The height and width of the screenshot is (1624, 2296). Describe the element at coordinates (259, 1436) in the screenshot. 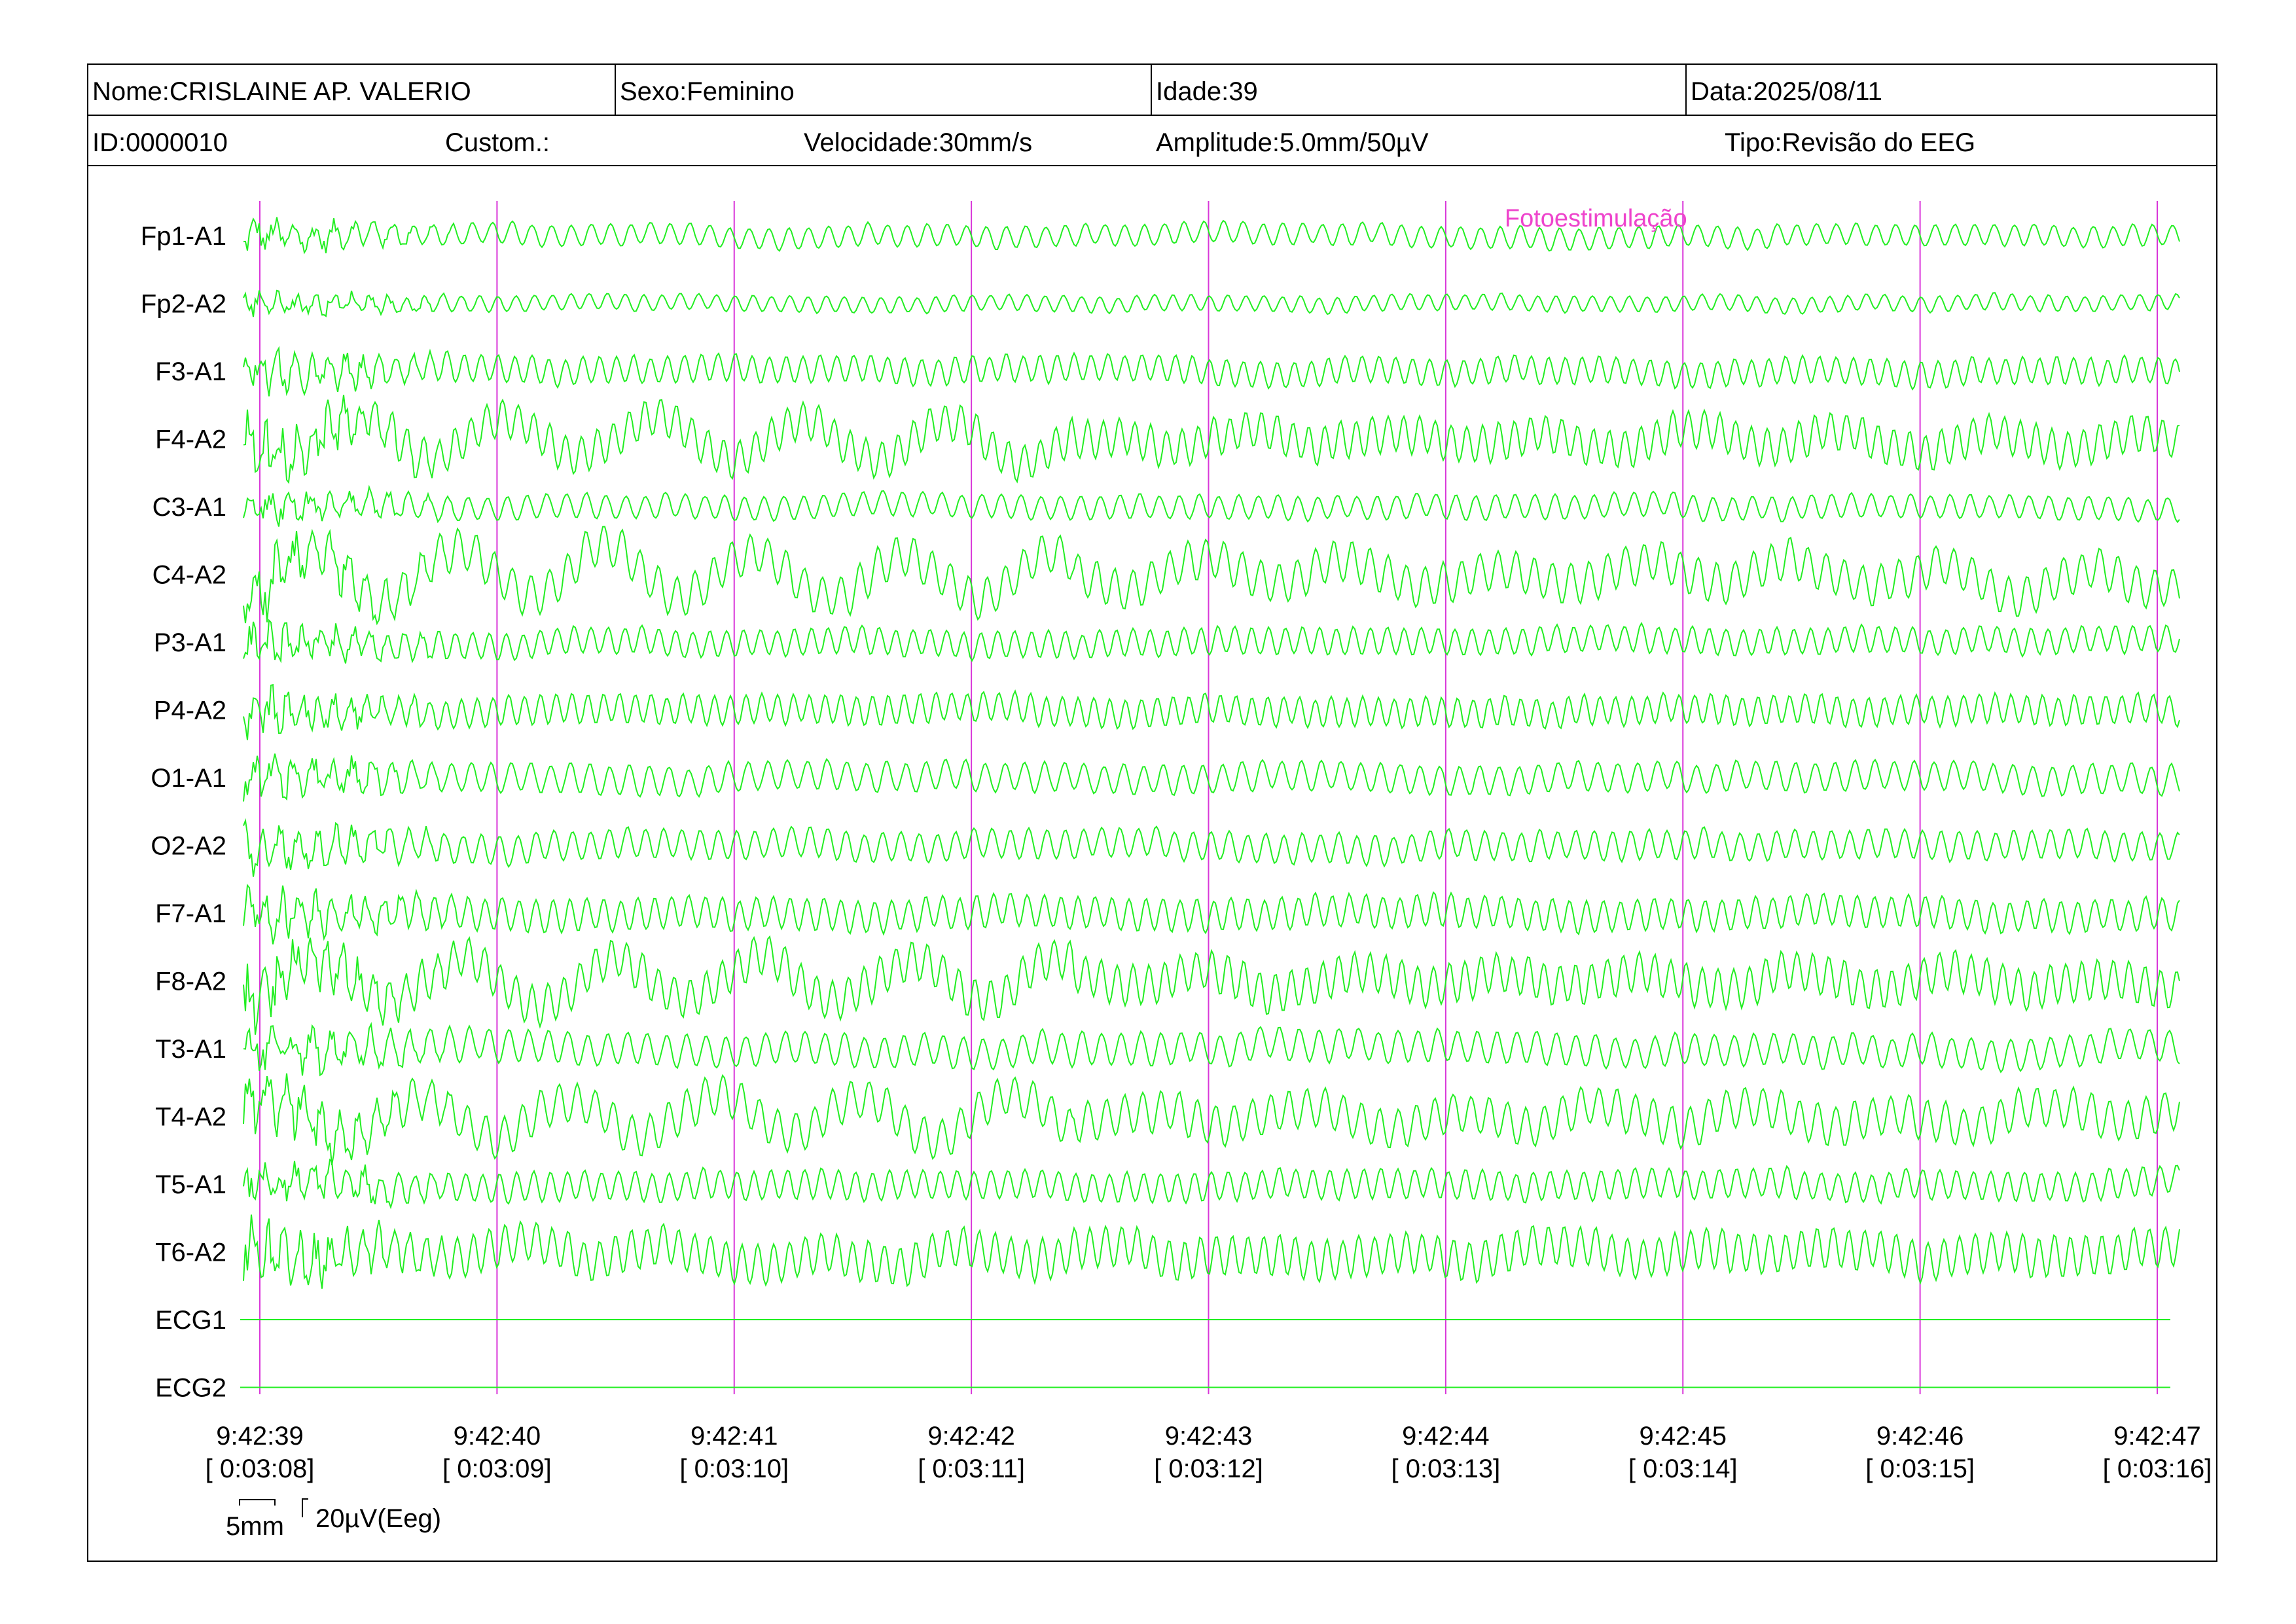

I see `time-tick-clock: 9:42:39` at that location.